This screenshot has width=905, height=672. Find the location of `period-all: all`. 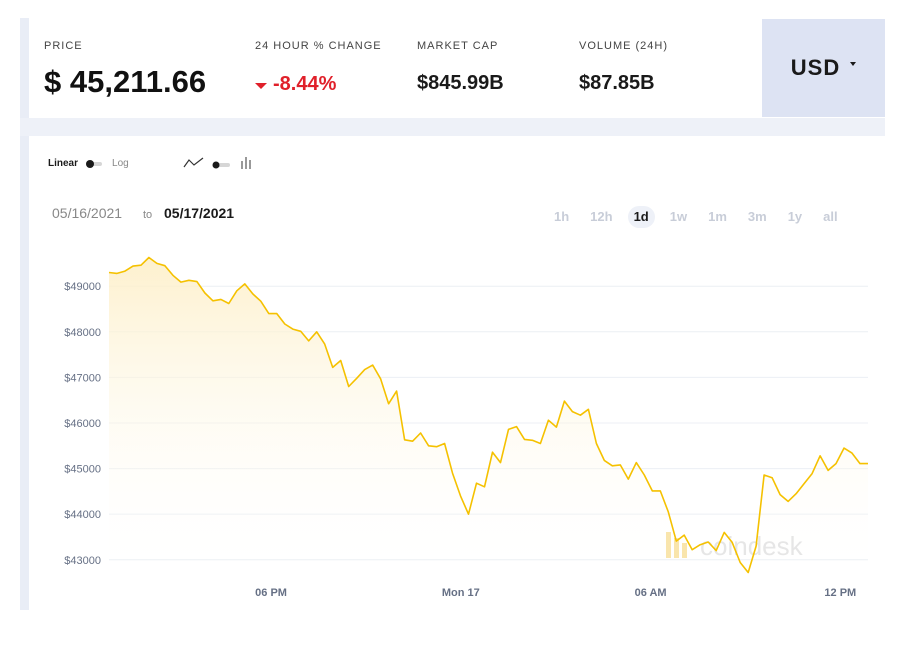

period-all: all is located at coordinates (830, 216).